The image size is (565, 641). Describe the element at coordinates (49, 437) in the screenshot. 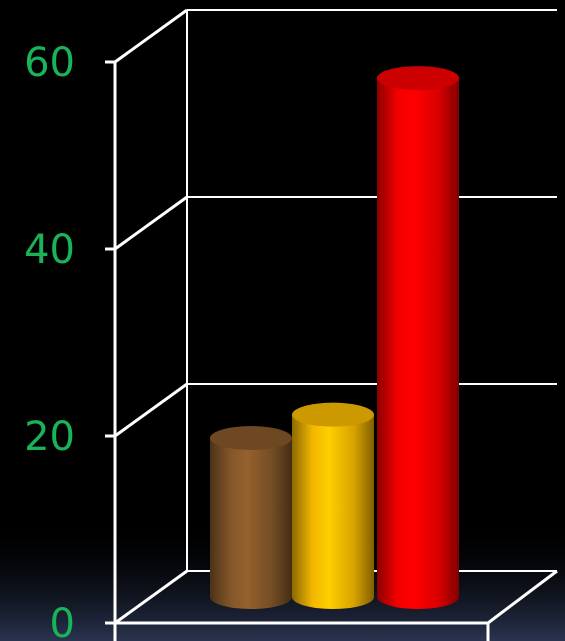

I see `y-tick-label-20: 20` at that location.